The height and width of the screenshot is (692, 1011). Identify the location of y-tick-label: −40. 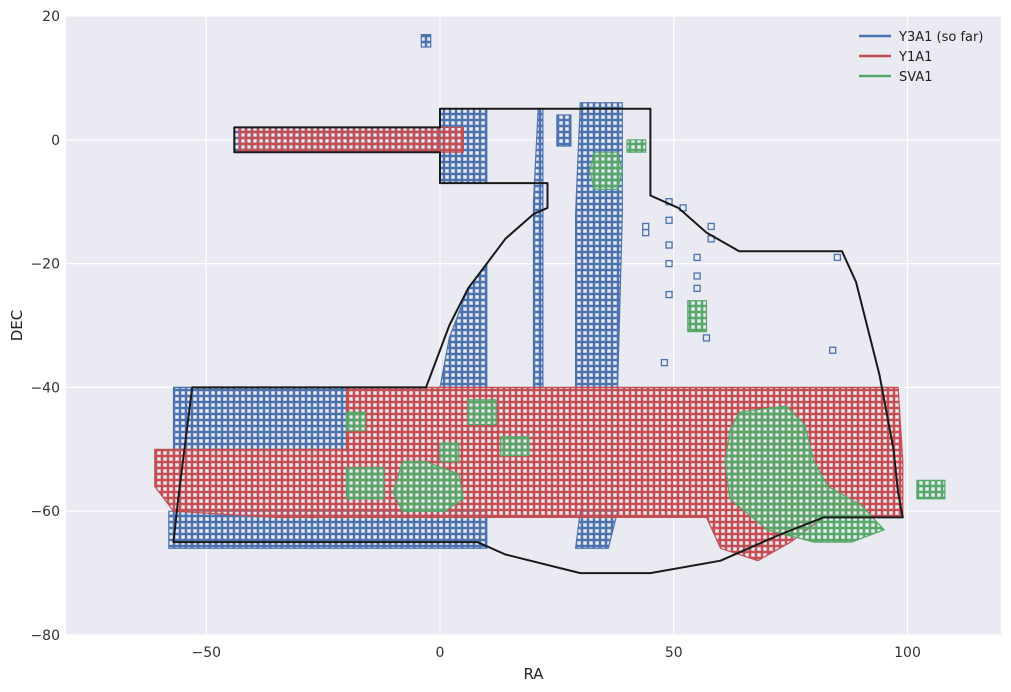
(45, 388).